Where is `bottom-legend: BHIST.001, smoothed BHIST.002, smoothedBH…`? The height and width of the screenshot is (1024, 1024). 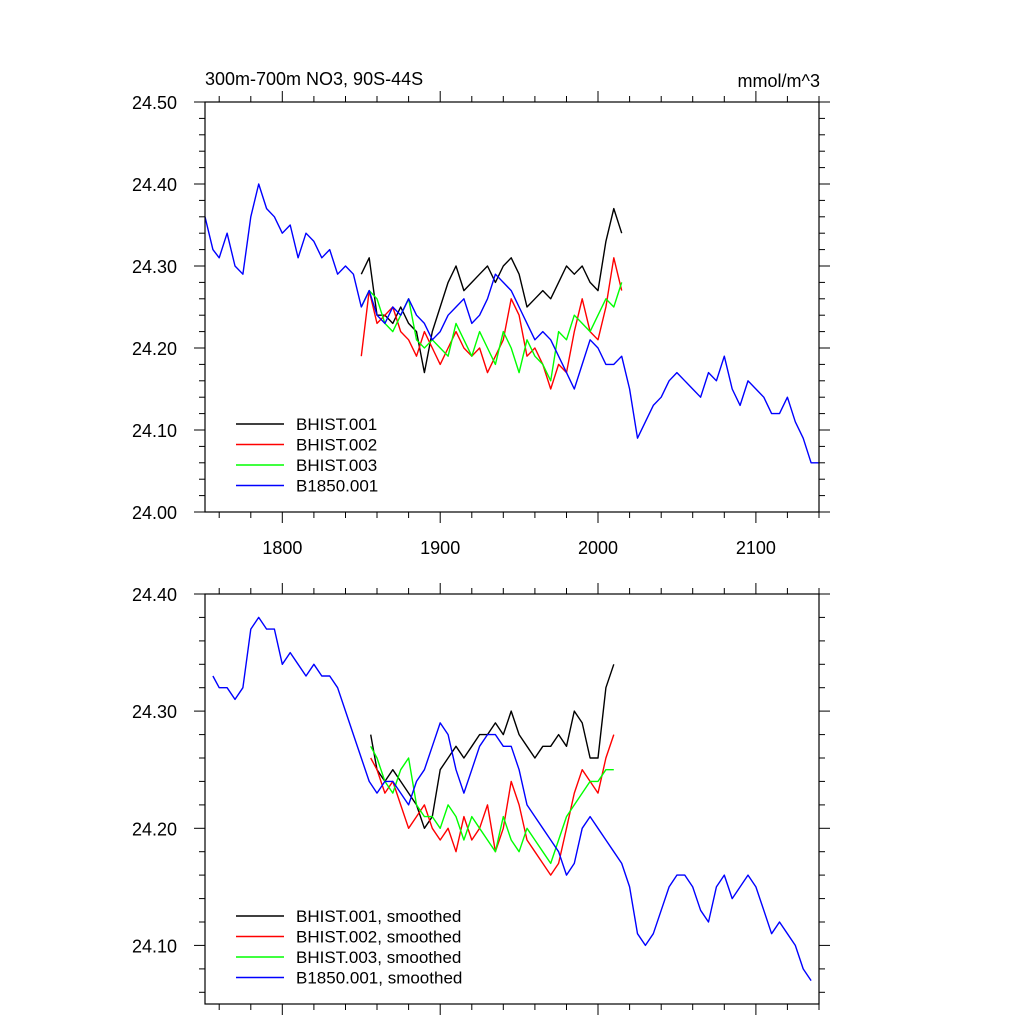
bottom-legend: BHIST.001, smoothed BHIST.002, smoothedBH… is located at coordinates (349, 947).